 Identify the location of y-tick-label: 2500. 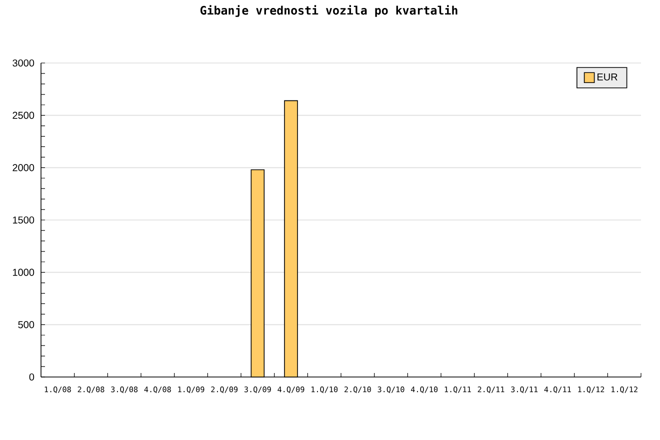
(23, 115).